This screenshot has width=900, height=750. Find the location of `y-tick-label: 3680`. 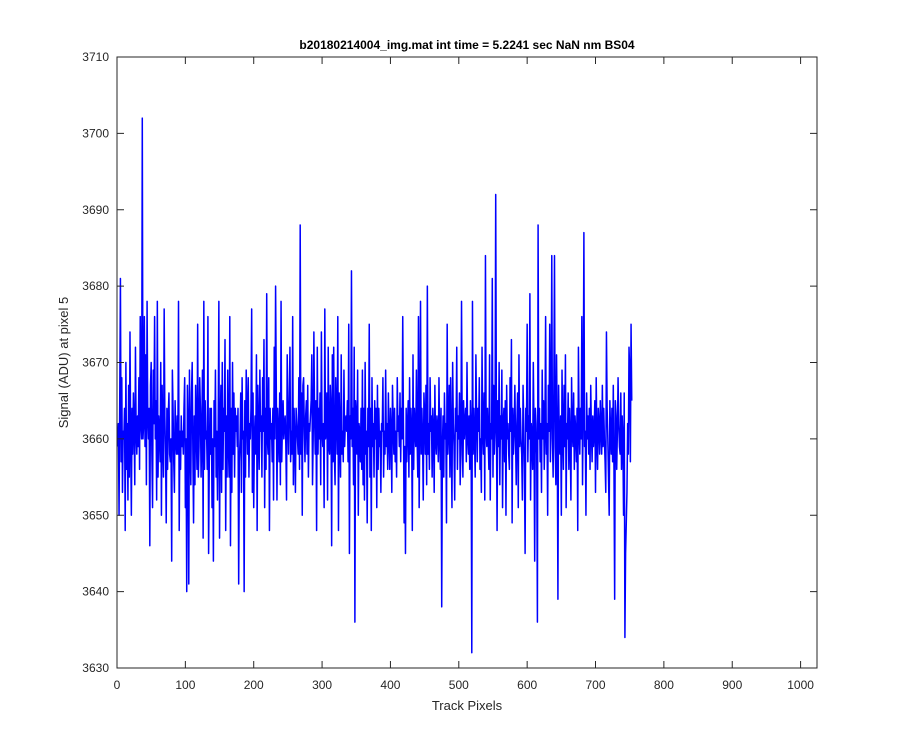

y-tick-label: 3680 is located at coordinates (95, 286).